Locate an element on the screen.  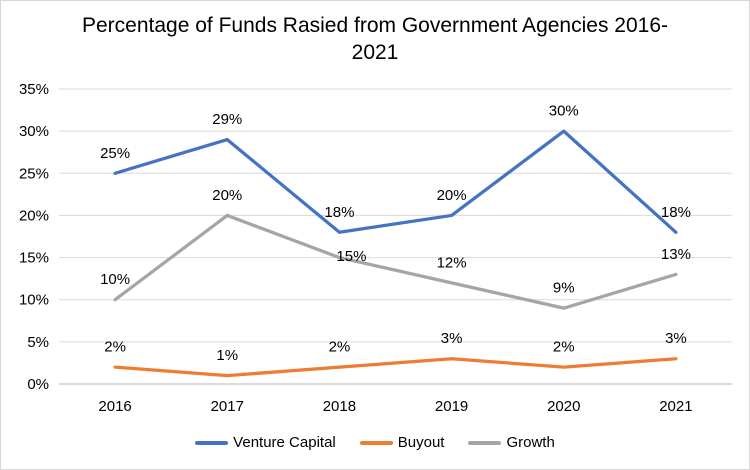
data-label: 25% is located at coordinates (115, 153).